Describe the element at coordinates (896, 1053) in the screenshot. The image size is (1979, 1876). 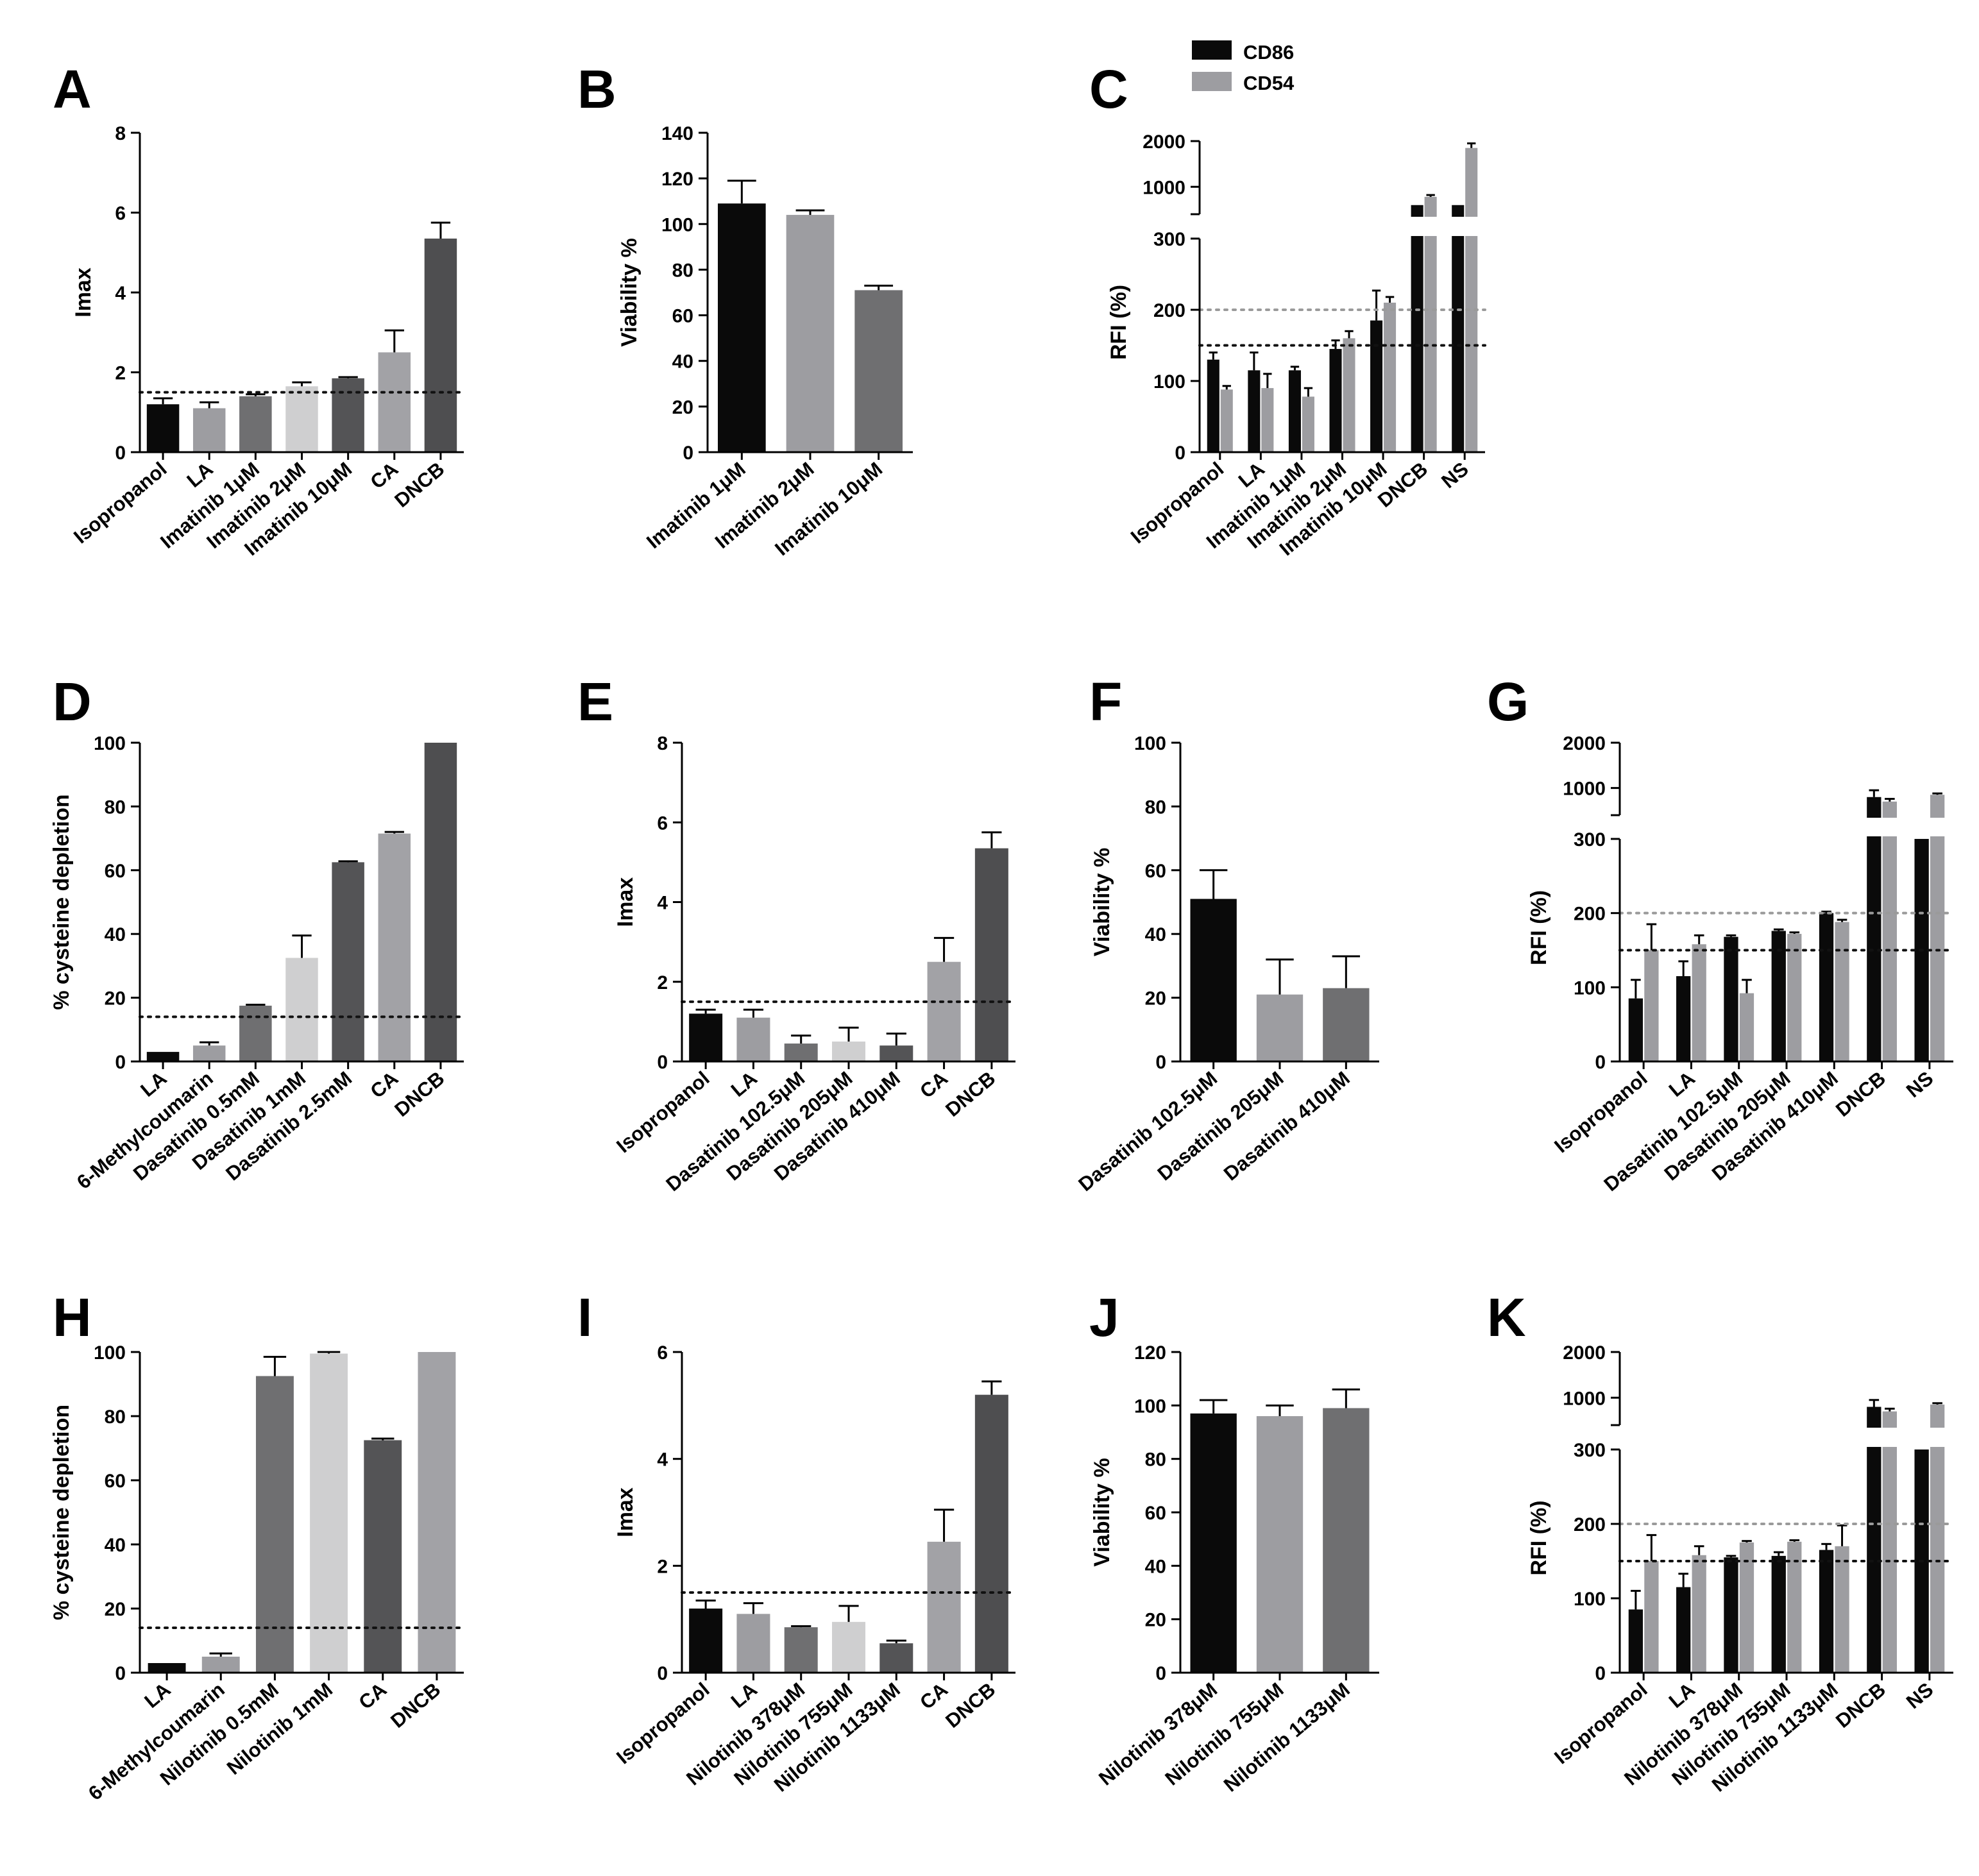
I see `bar-dasatinib-410-m` at that location.